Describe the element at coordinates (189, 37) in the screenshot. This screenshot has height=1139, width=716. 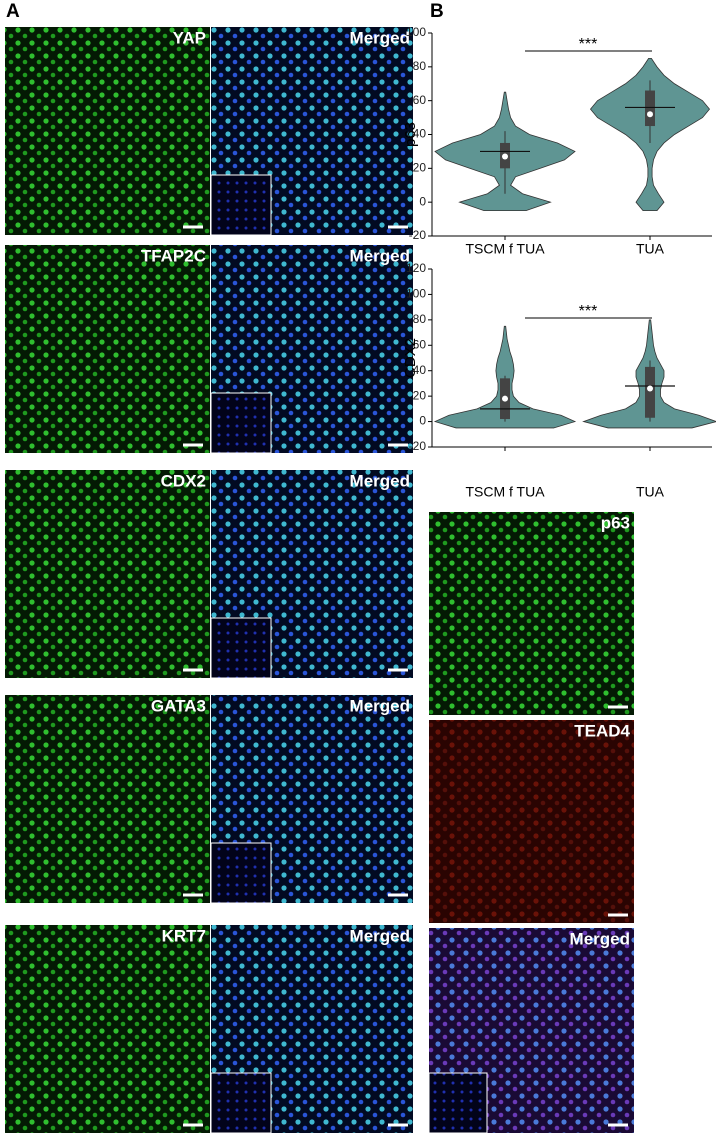
I see `marker-label: YAP` at that location.